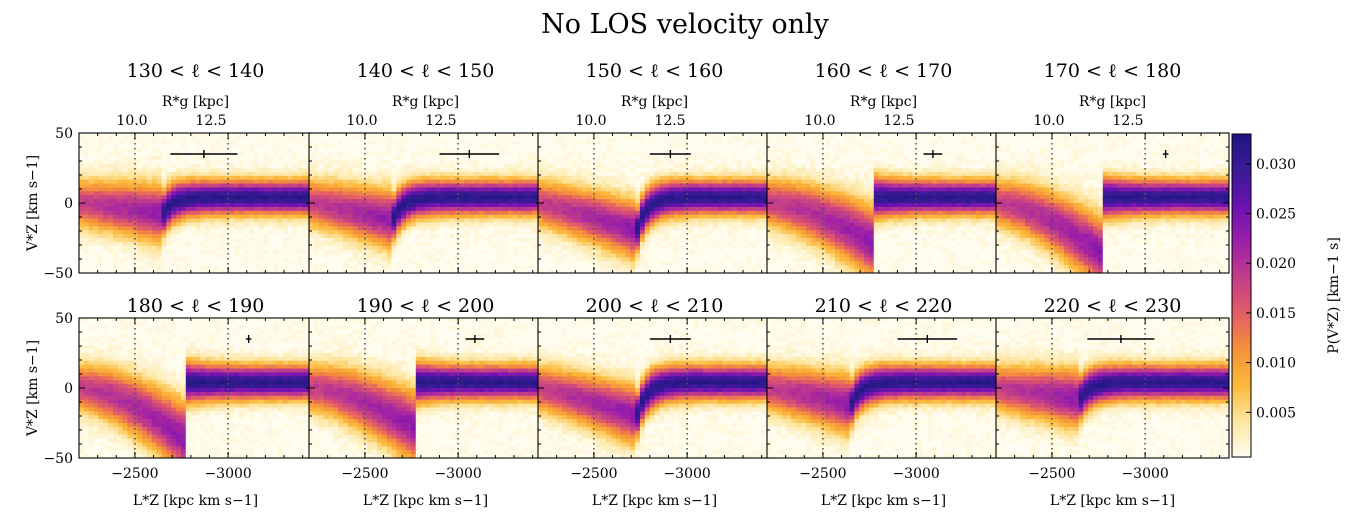 The height and width of the screenshot is (517, 1351). I want to click on y-tick-label: 0, so click(68, 204).